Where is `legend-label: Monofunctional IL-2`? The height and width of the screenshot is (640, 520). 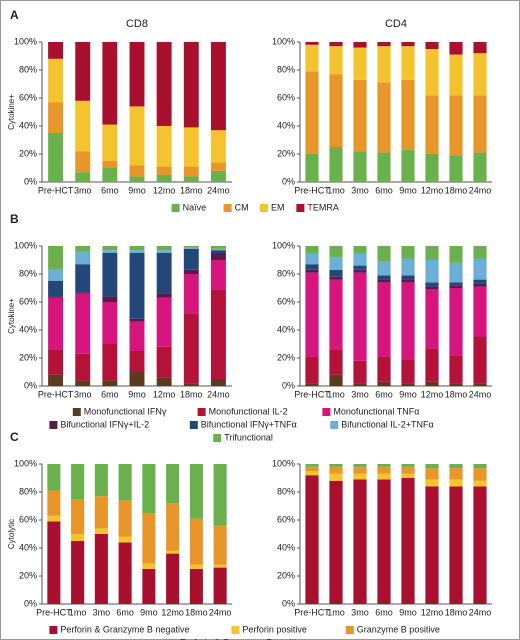
legend-label: Monofunctional IL-2 is located at coordinates (248, 411).